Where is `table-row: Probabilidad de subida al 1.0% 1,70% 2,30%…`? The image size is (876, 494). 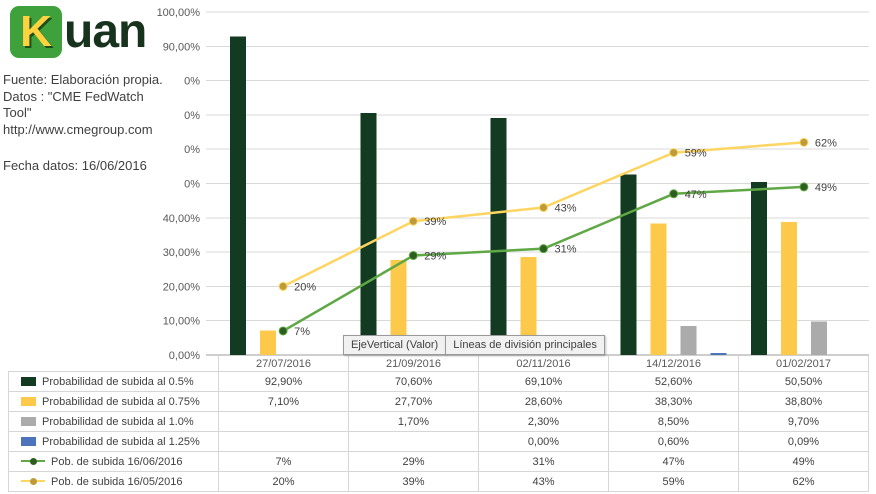
table-row: Probabilidad de subida al 1.0% 1,70% 2,30%… is located at coordinates (438, 421).